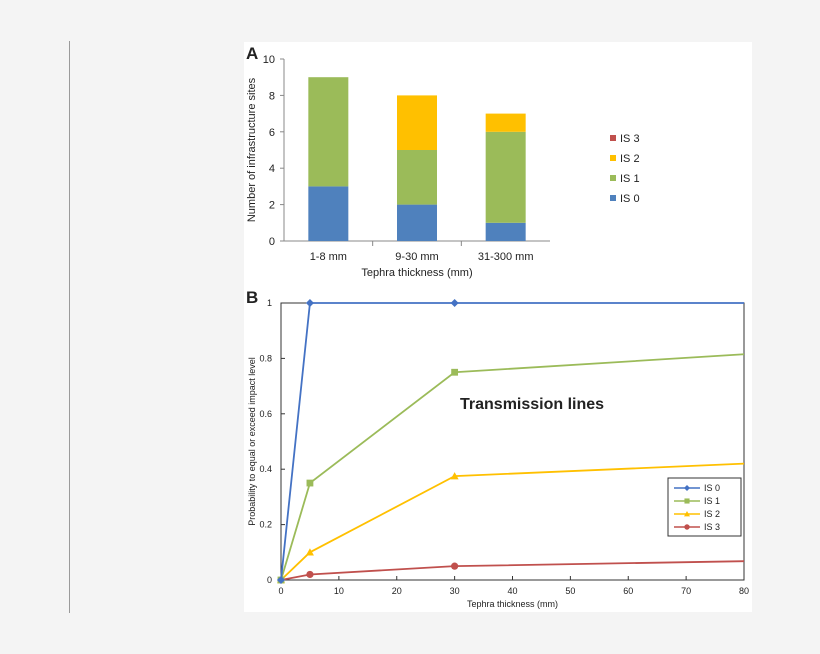 The image size is (820, 654). I want to click on y-tick-label: 0.8, so click(265, 358).